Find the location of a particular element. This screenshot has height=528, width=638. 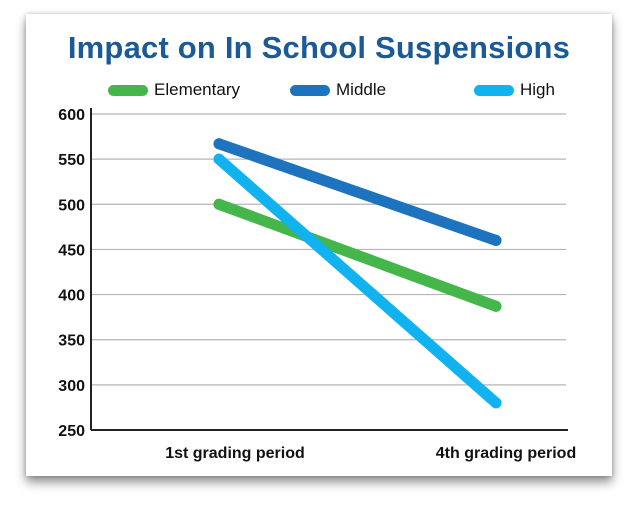

y-tick-label-250: 250 is located at coordinates (71, 431).